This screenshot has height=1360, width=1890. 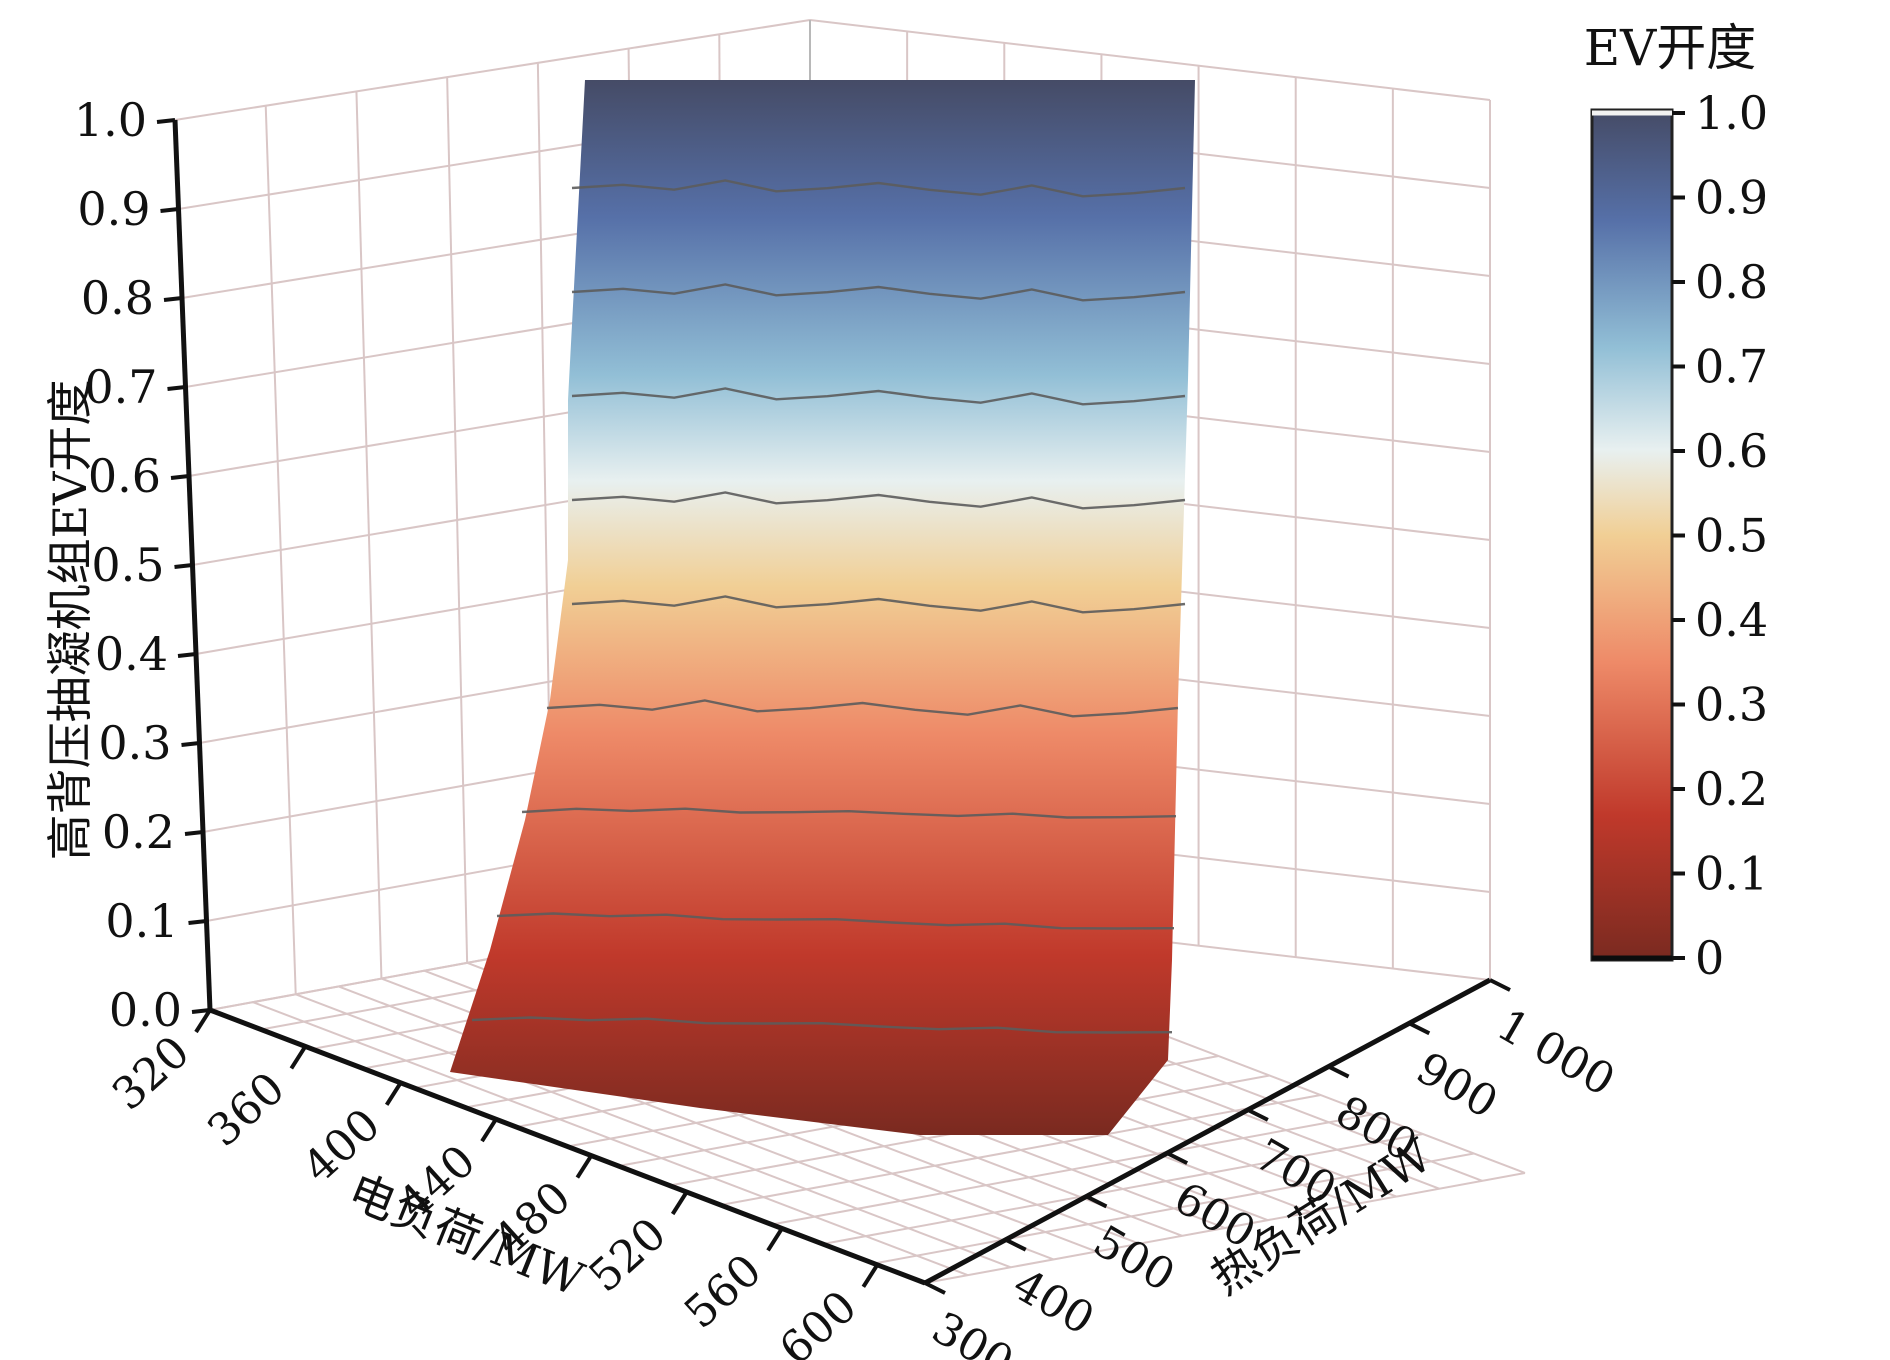 What do you see at coordinates (127, 565) in the screenshot?
I see `z-tick-label: 0.5` at bounding box center [127, 565].